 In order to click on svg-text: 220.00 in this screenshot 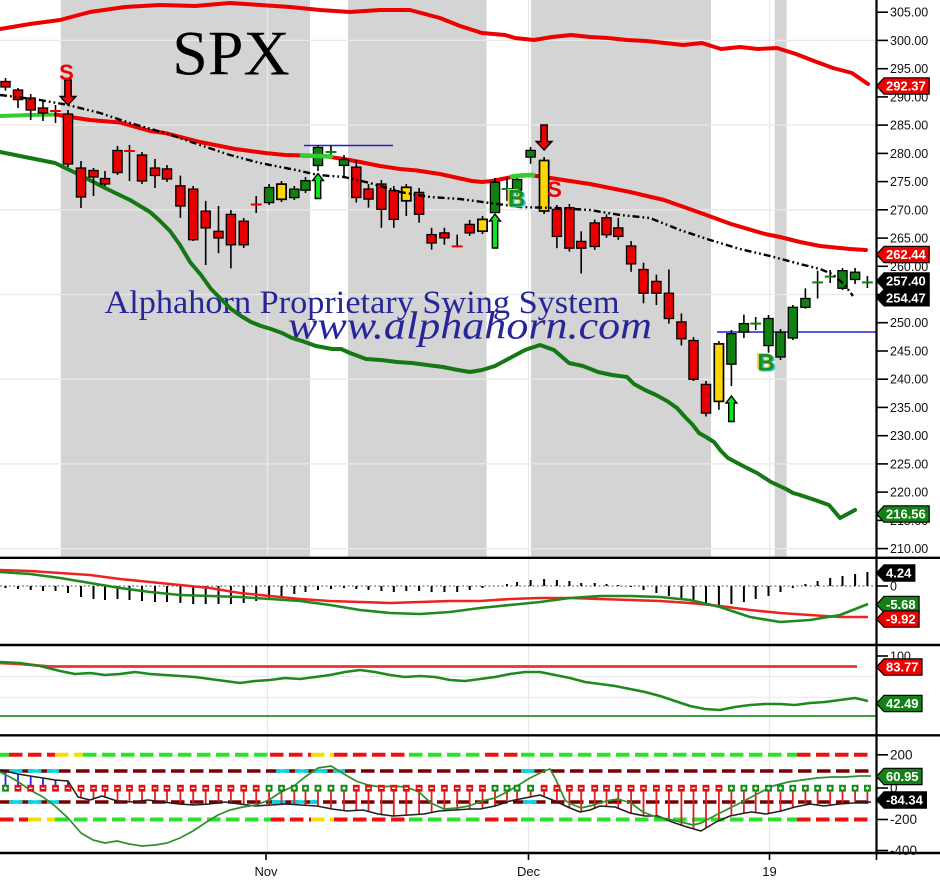, I will do `click(909, 493)`.